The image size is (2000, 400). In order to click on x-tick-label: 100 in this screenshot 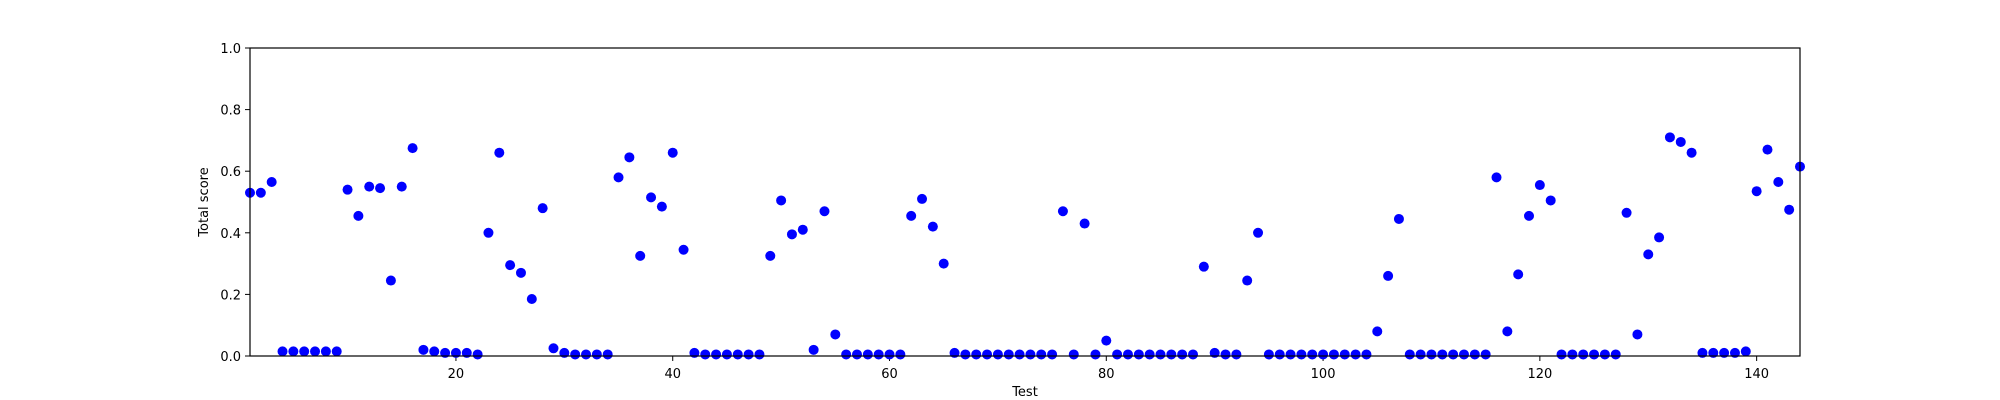, I will do `click(1323, 374)`.